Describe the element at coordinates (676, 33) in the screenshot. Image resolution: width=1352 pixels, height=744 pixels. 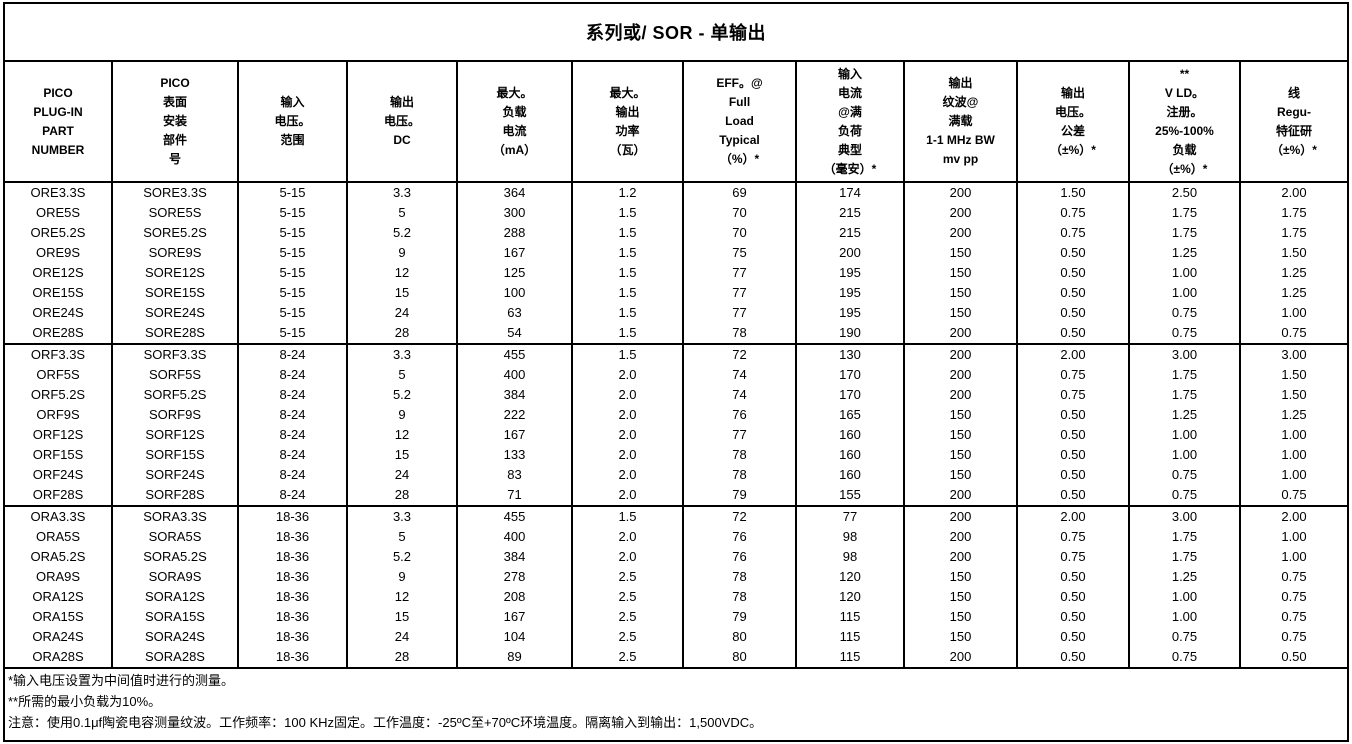
I see `page-title: 系列或/ SOR - 单输出` at that location.